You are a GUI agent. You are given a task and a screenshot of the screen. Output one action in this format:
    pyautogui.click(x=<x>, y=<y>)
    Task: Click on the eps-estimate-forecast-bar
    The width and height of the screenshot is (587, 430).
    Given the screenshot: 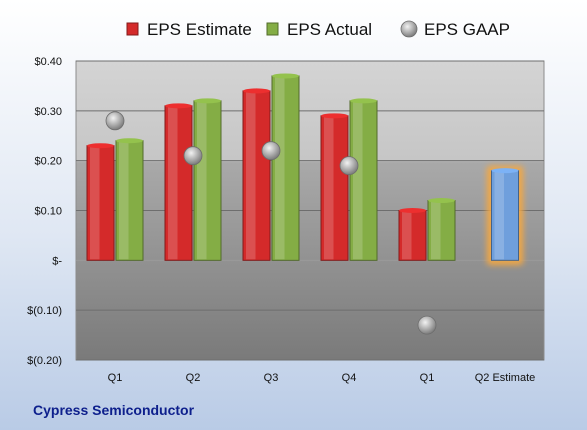 What is the action you would take?
    pyautogui.click(x=505, y=214)
    